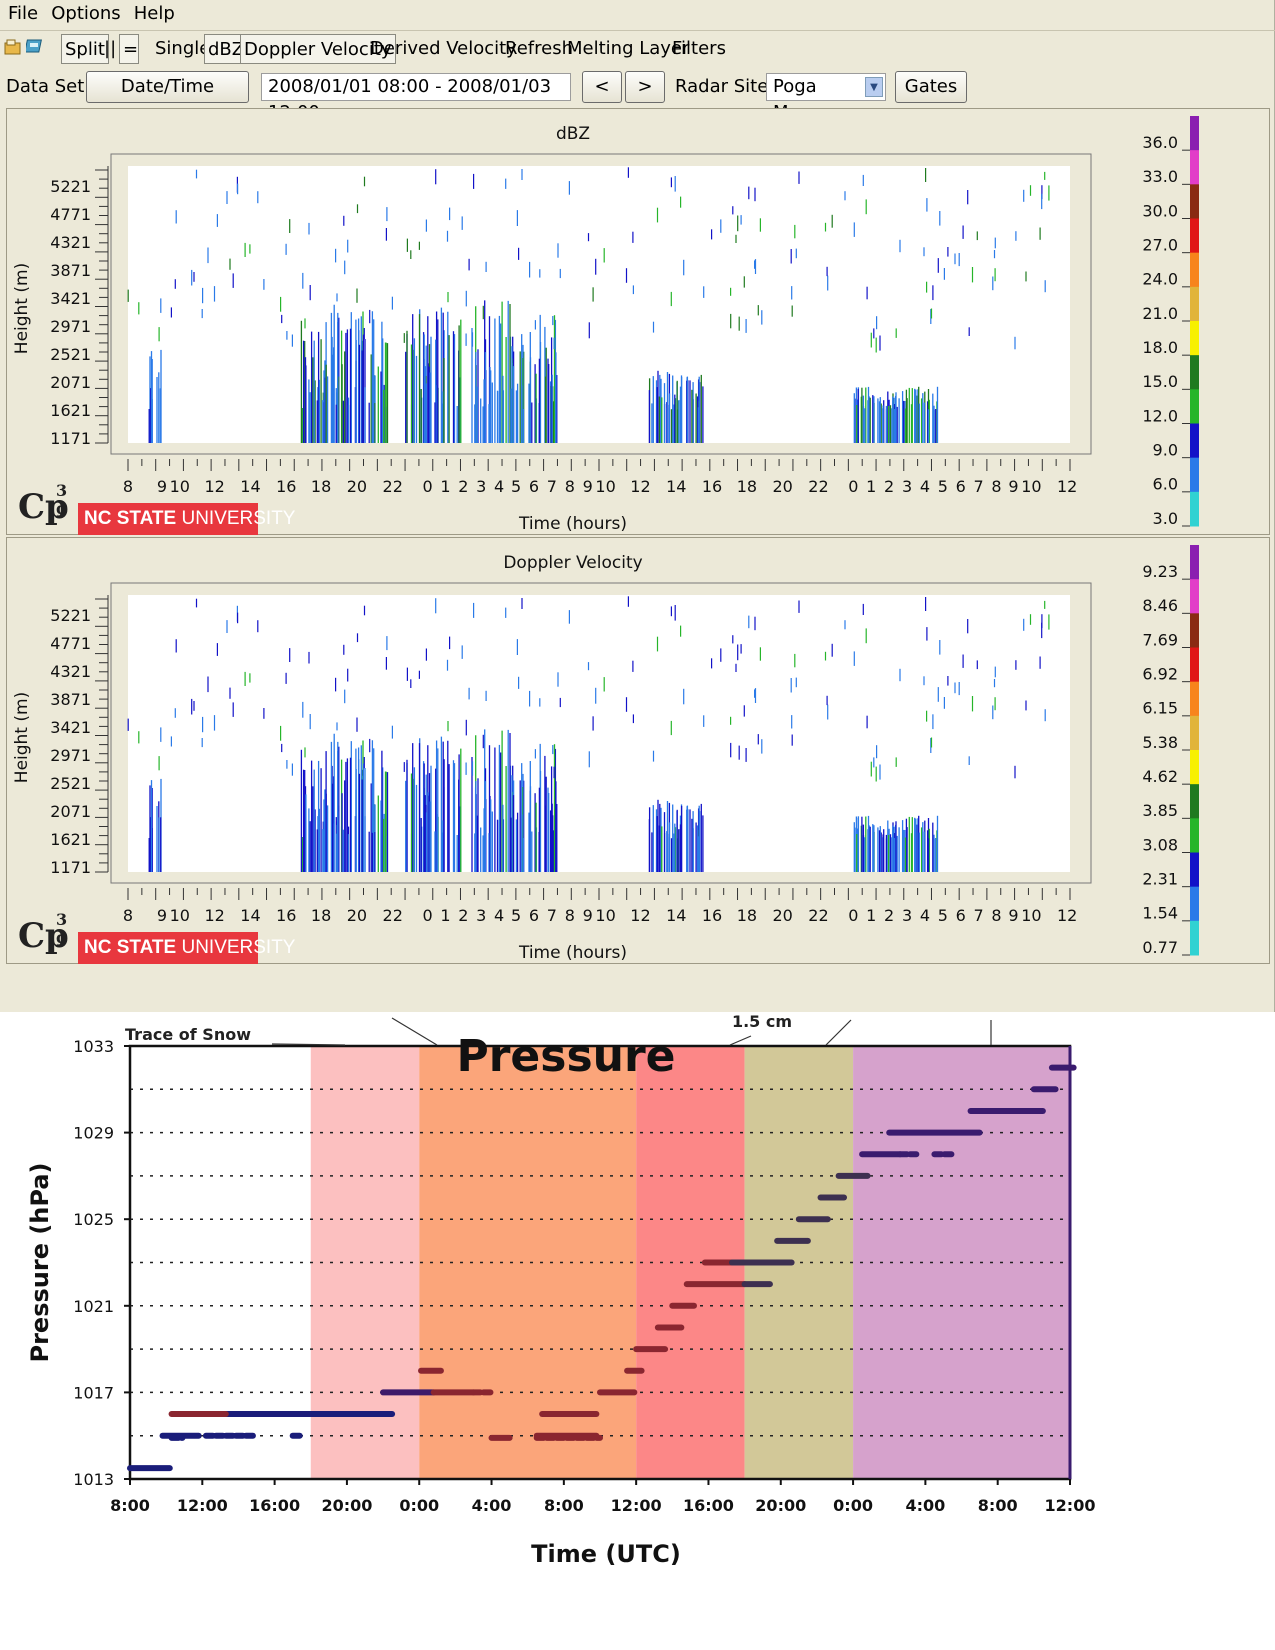 Image resolution: width=1275 pixels, height=1650 pixels. What do you see at coordinates (167, 99) in the screenshot?
I see `date-time-range-button: Date/Time Range:` at bounding box center [167, 99].